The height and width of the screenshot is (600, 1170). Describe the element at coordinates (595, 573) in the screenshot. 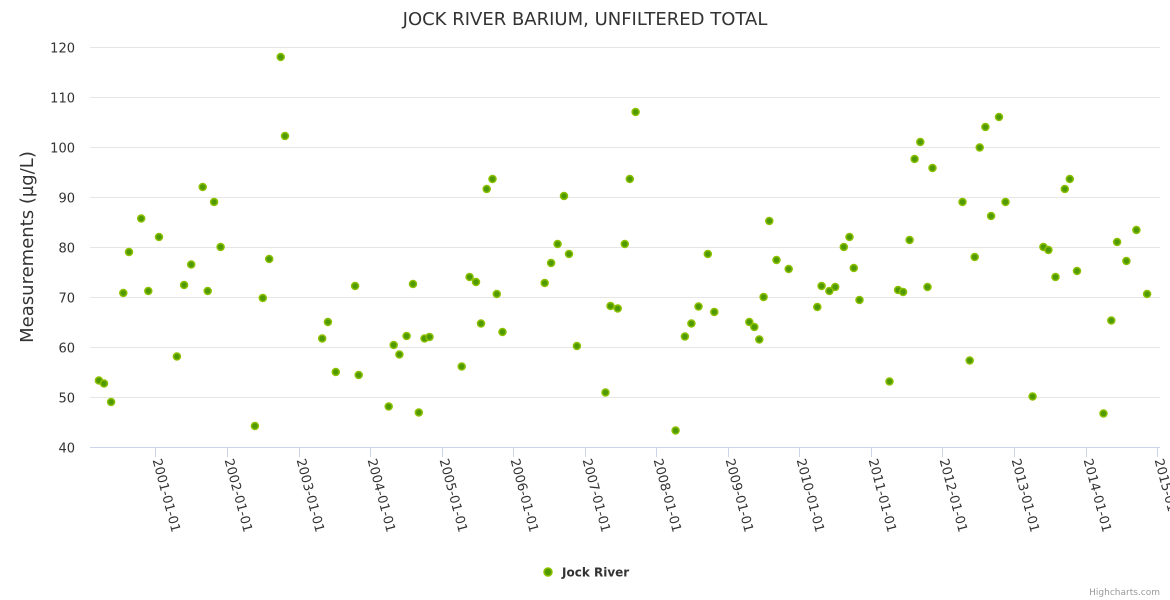

I see `legend-item-jock-river: Jock River` at that location.